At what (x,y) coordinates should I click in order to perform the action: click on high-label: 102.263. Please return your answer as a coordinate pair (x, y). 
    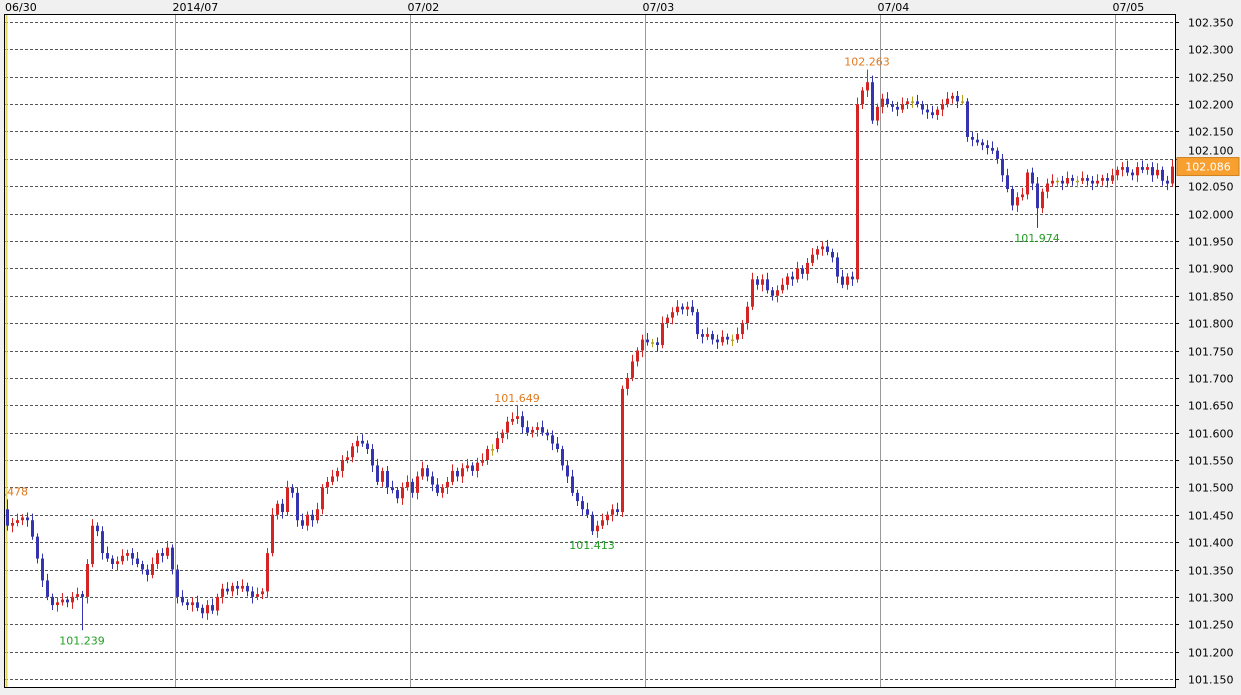
    Looking at the image, I should click on (867, 62).